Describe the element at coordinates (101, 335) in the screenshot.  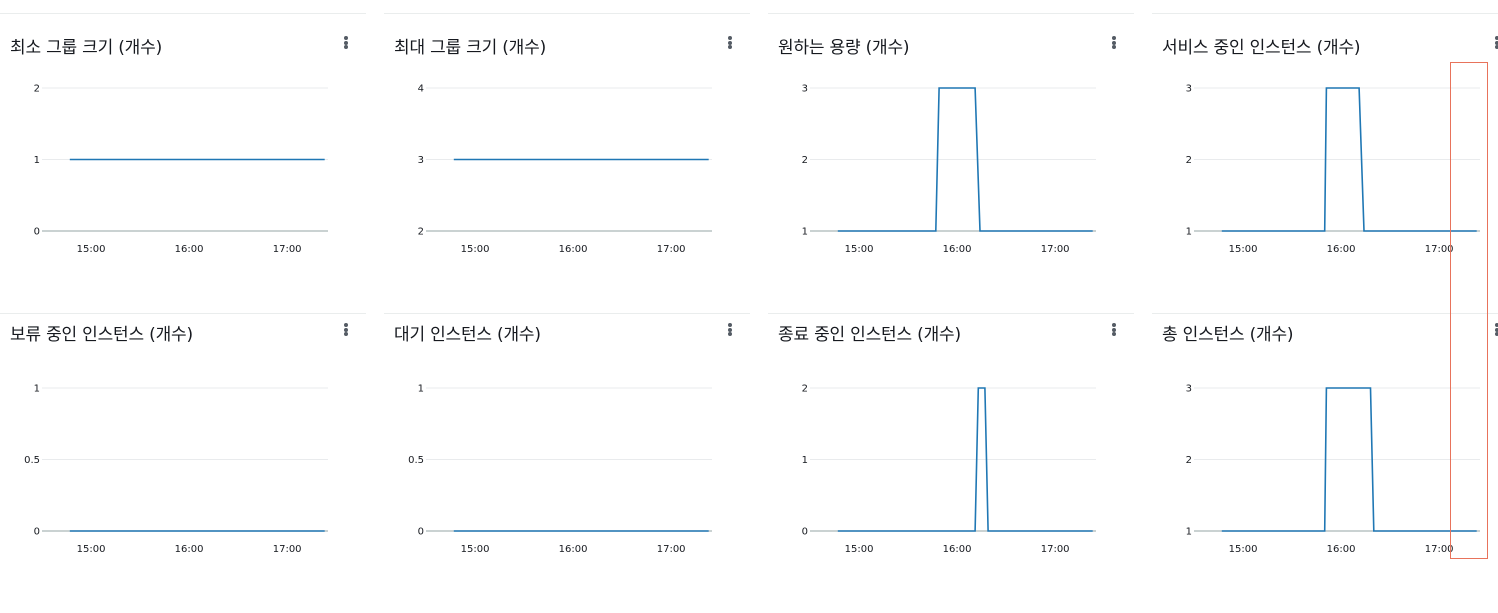
I see `chart-title: 보류 중인 인스턴스 (개수)` at that location.